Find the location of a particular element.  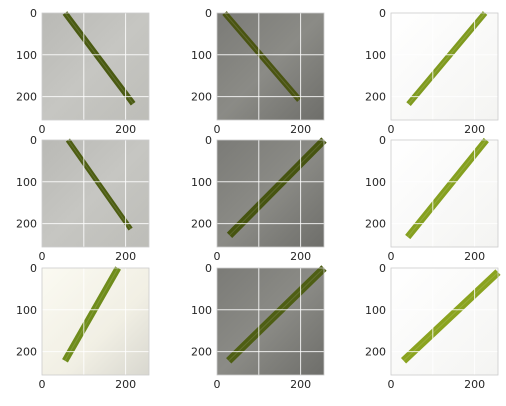

panel-7: 0 100 200 0 200 is located at coordinates (83, 326).